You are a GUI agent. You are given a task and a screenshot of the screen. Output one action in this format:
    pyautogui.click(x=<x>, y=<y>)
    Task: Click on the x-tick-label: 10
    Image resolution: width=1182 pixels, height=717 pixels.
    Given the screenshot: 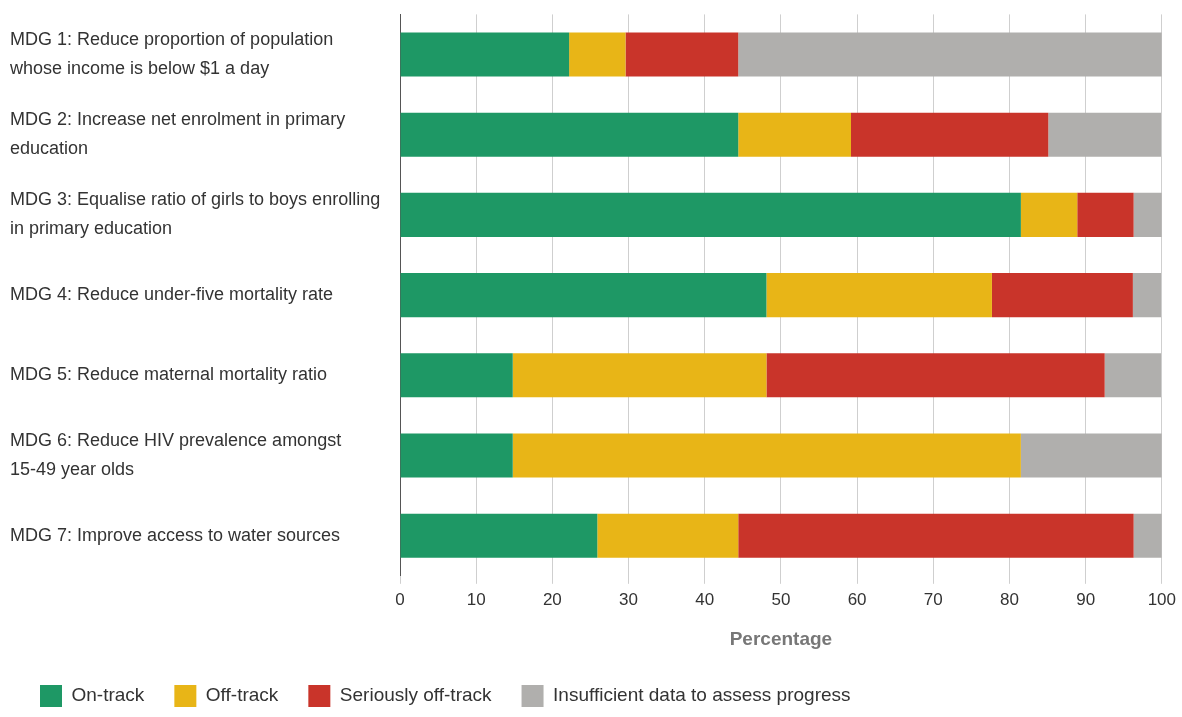 What is the action you would take?
    pyautogui.click(x=476, y=599)
    